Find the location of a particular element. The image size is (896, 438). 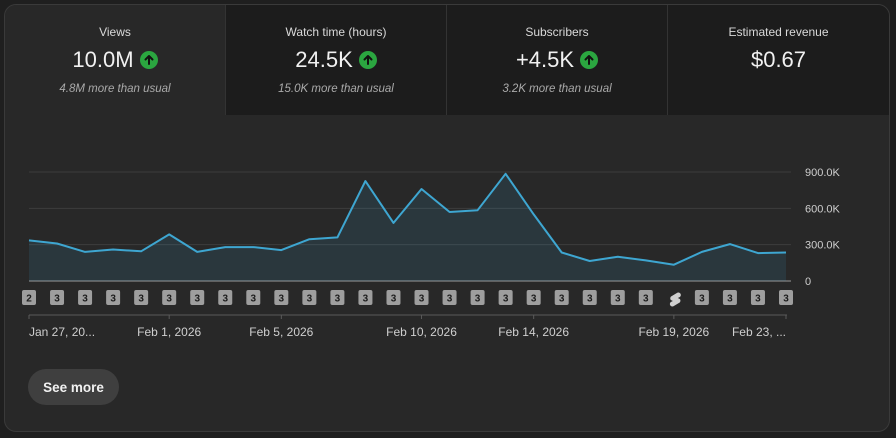

x-tick-label: Feb 5, 2026 is located at coordinates (281, 332).